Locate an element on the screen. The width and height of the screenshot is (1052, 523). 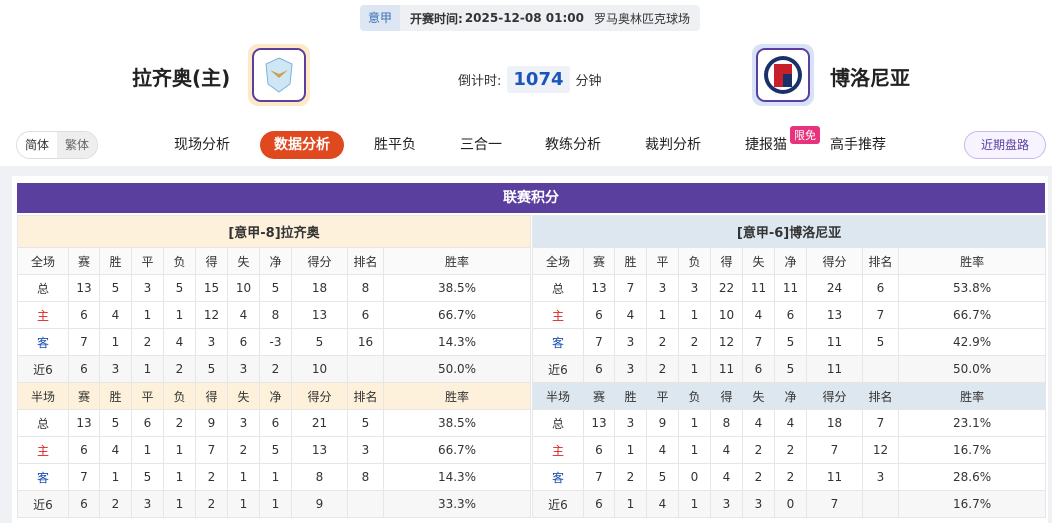
header-row: 全场赛胜平负得失净得分 排名 胜率 is located at coordinates (789, 261).